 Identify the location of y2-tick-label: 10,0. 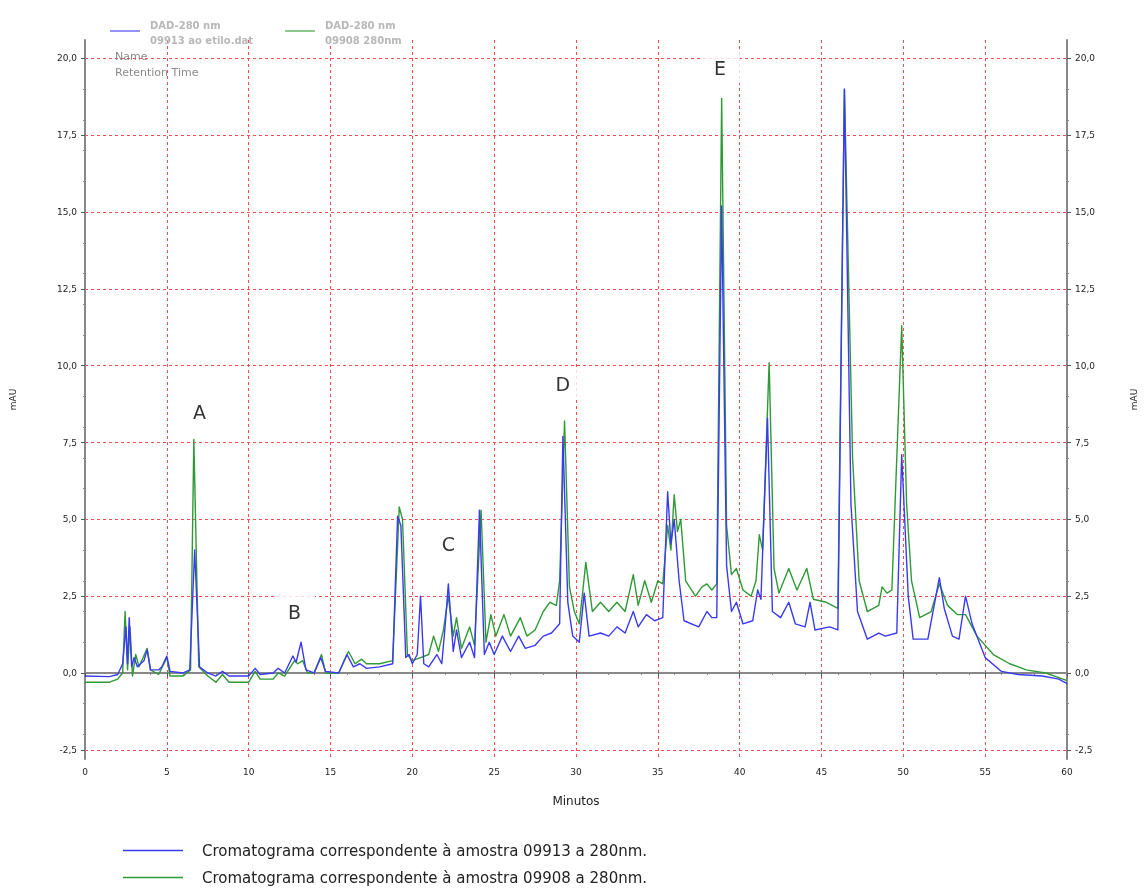
(1085, 365).